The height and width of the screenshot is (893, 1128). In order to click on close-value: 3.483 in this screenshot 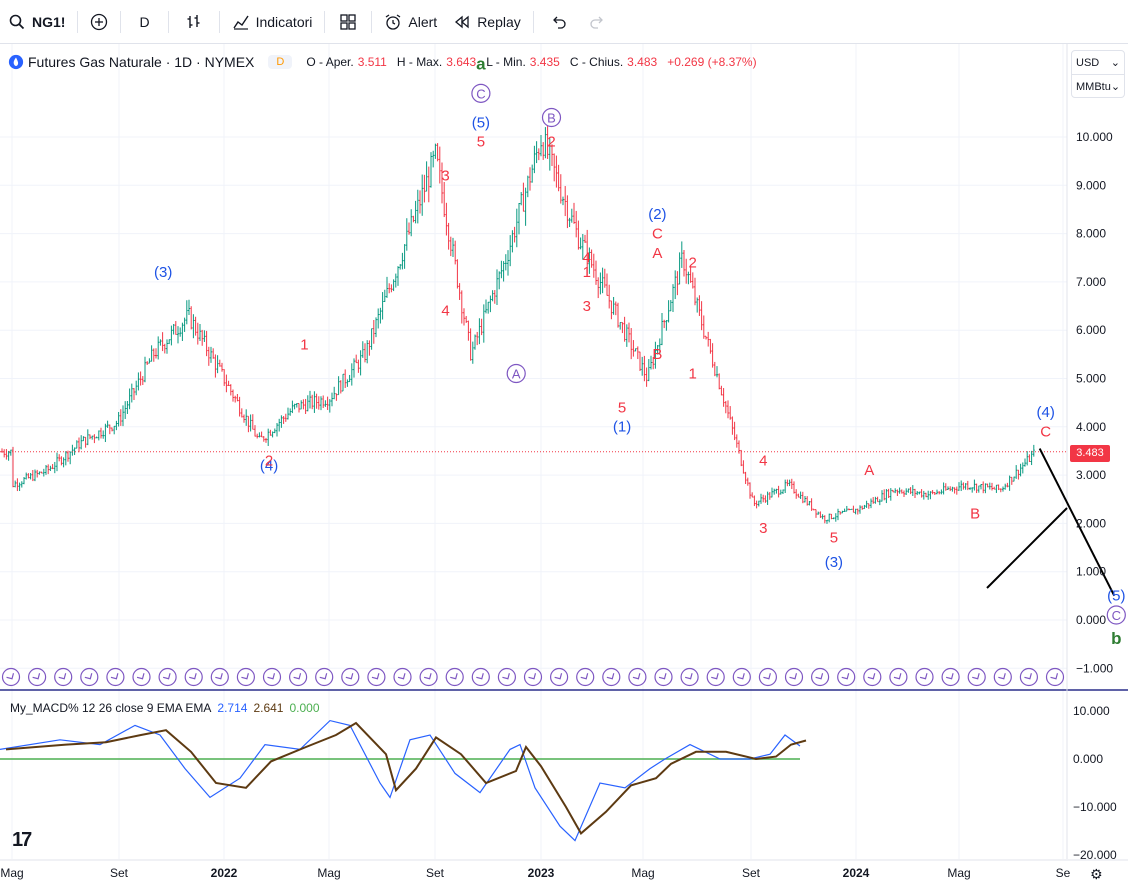, I will do `click(642, 62)`.